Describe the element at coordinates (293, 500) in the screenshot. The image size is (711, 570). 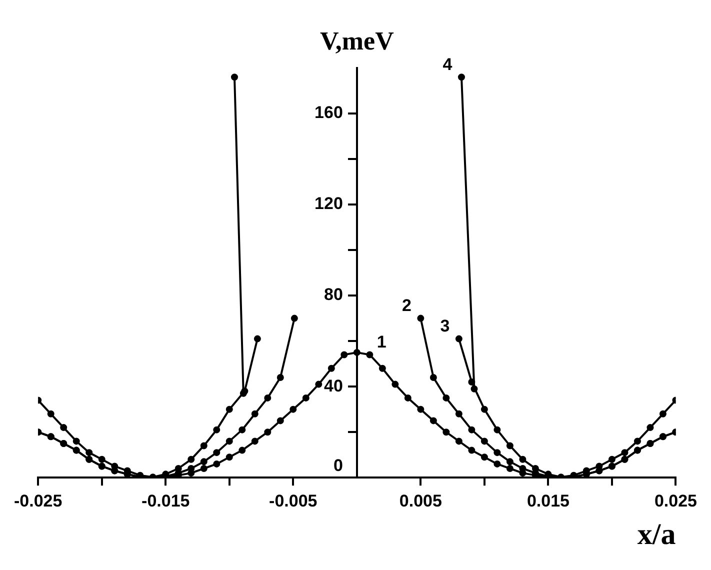
I see `x-tick-label: -0.005` at that location.